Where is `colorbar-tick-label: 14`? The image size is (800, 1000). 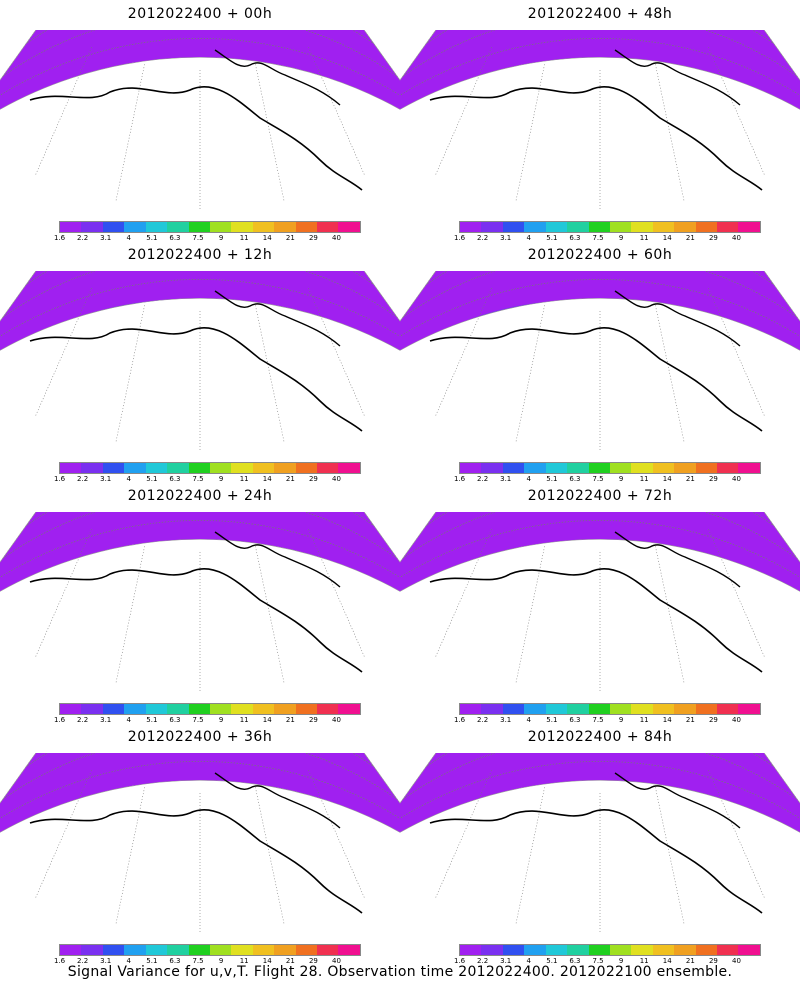
colorbar-tick-label: 14 is located at coordinates (667, 961).